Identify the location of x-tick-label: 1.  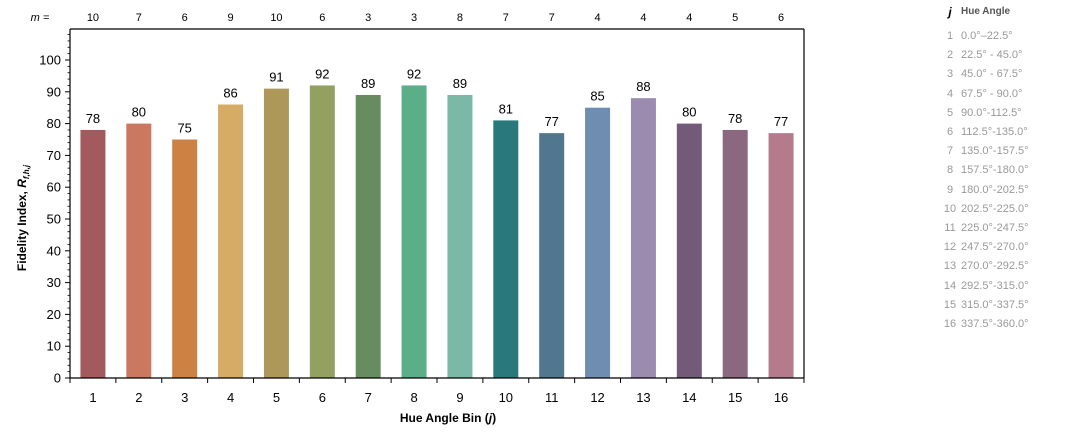
(92, 397).